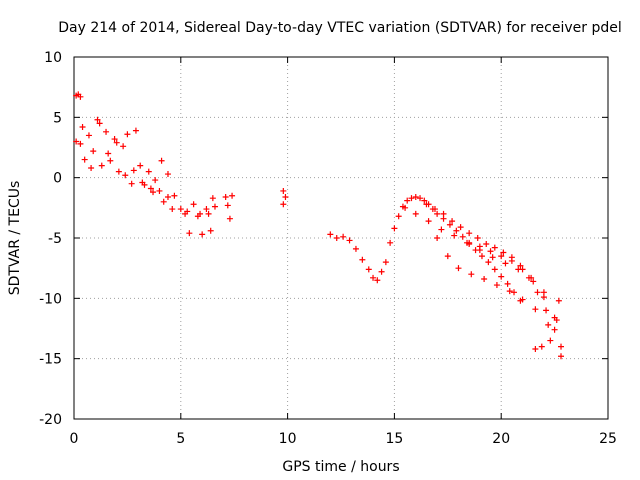 The image size is (640, 480). What do you see at coordinates (608, 439) in the screenshot?
I see `x-tick-label: 25` at bounding box center [608, 439].